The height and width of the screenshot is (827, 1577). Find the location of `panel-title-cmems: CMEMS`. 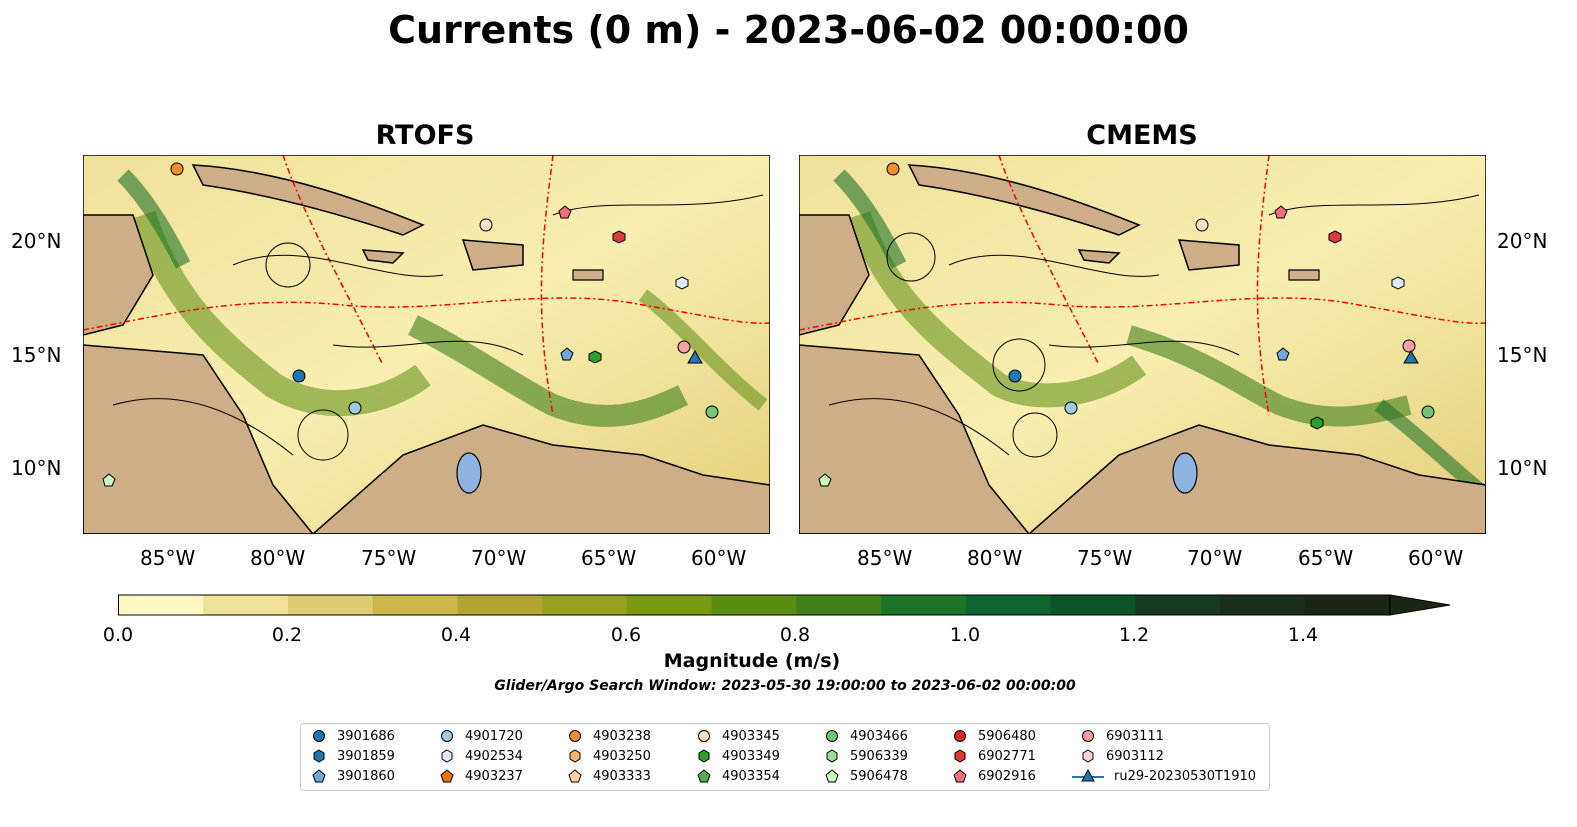

panel-title-cmems: CMEMS is located at coordinates (1142, 135).